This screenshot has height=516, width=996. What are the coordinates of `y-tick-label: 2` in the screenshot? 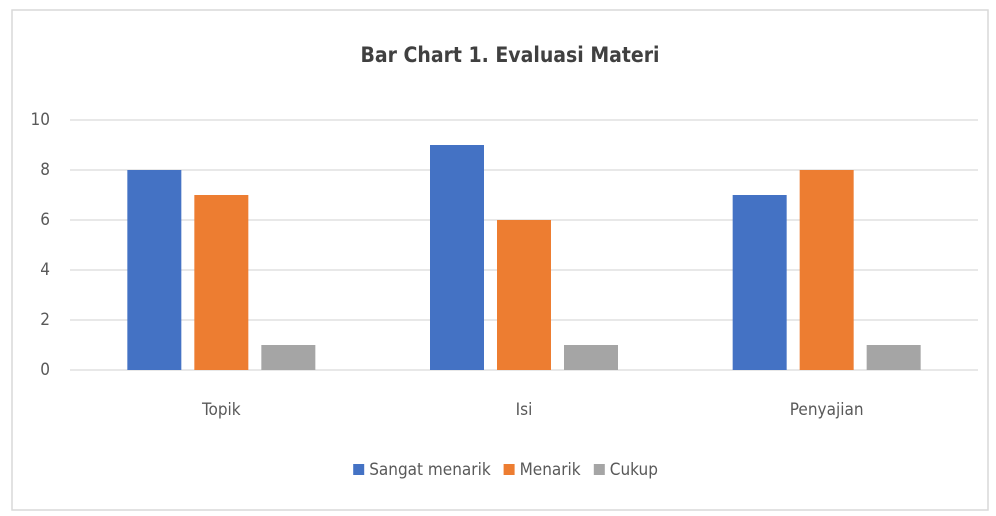 It's located at (45, 320).